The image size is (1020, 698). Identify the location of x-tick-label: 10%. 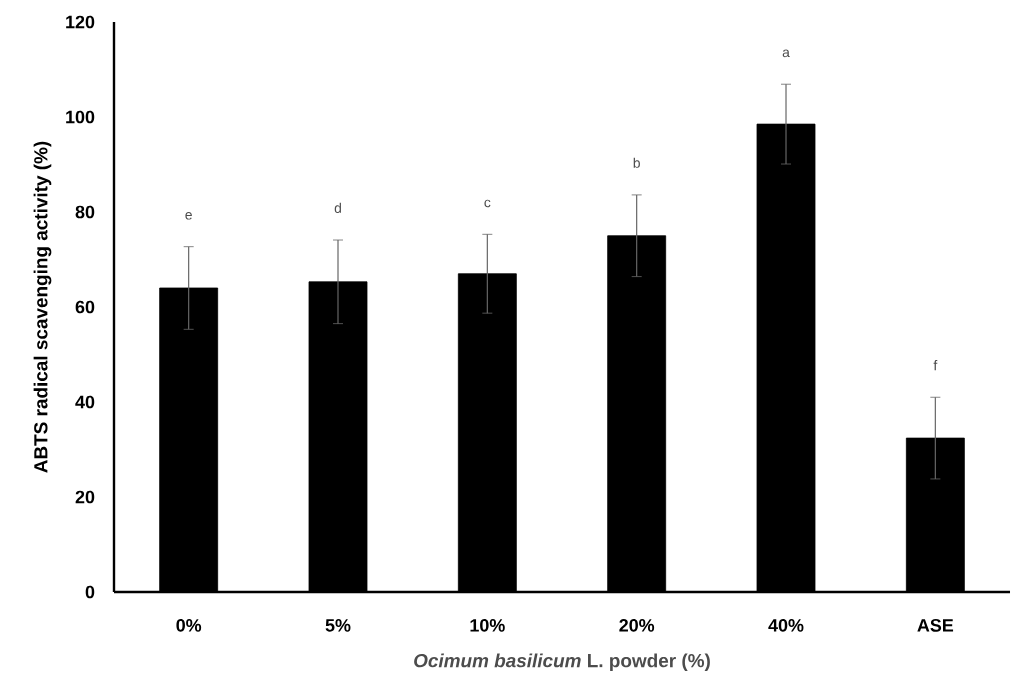
(487, 625).